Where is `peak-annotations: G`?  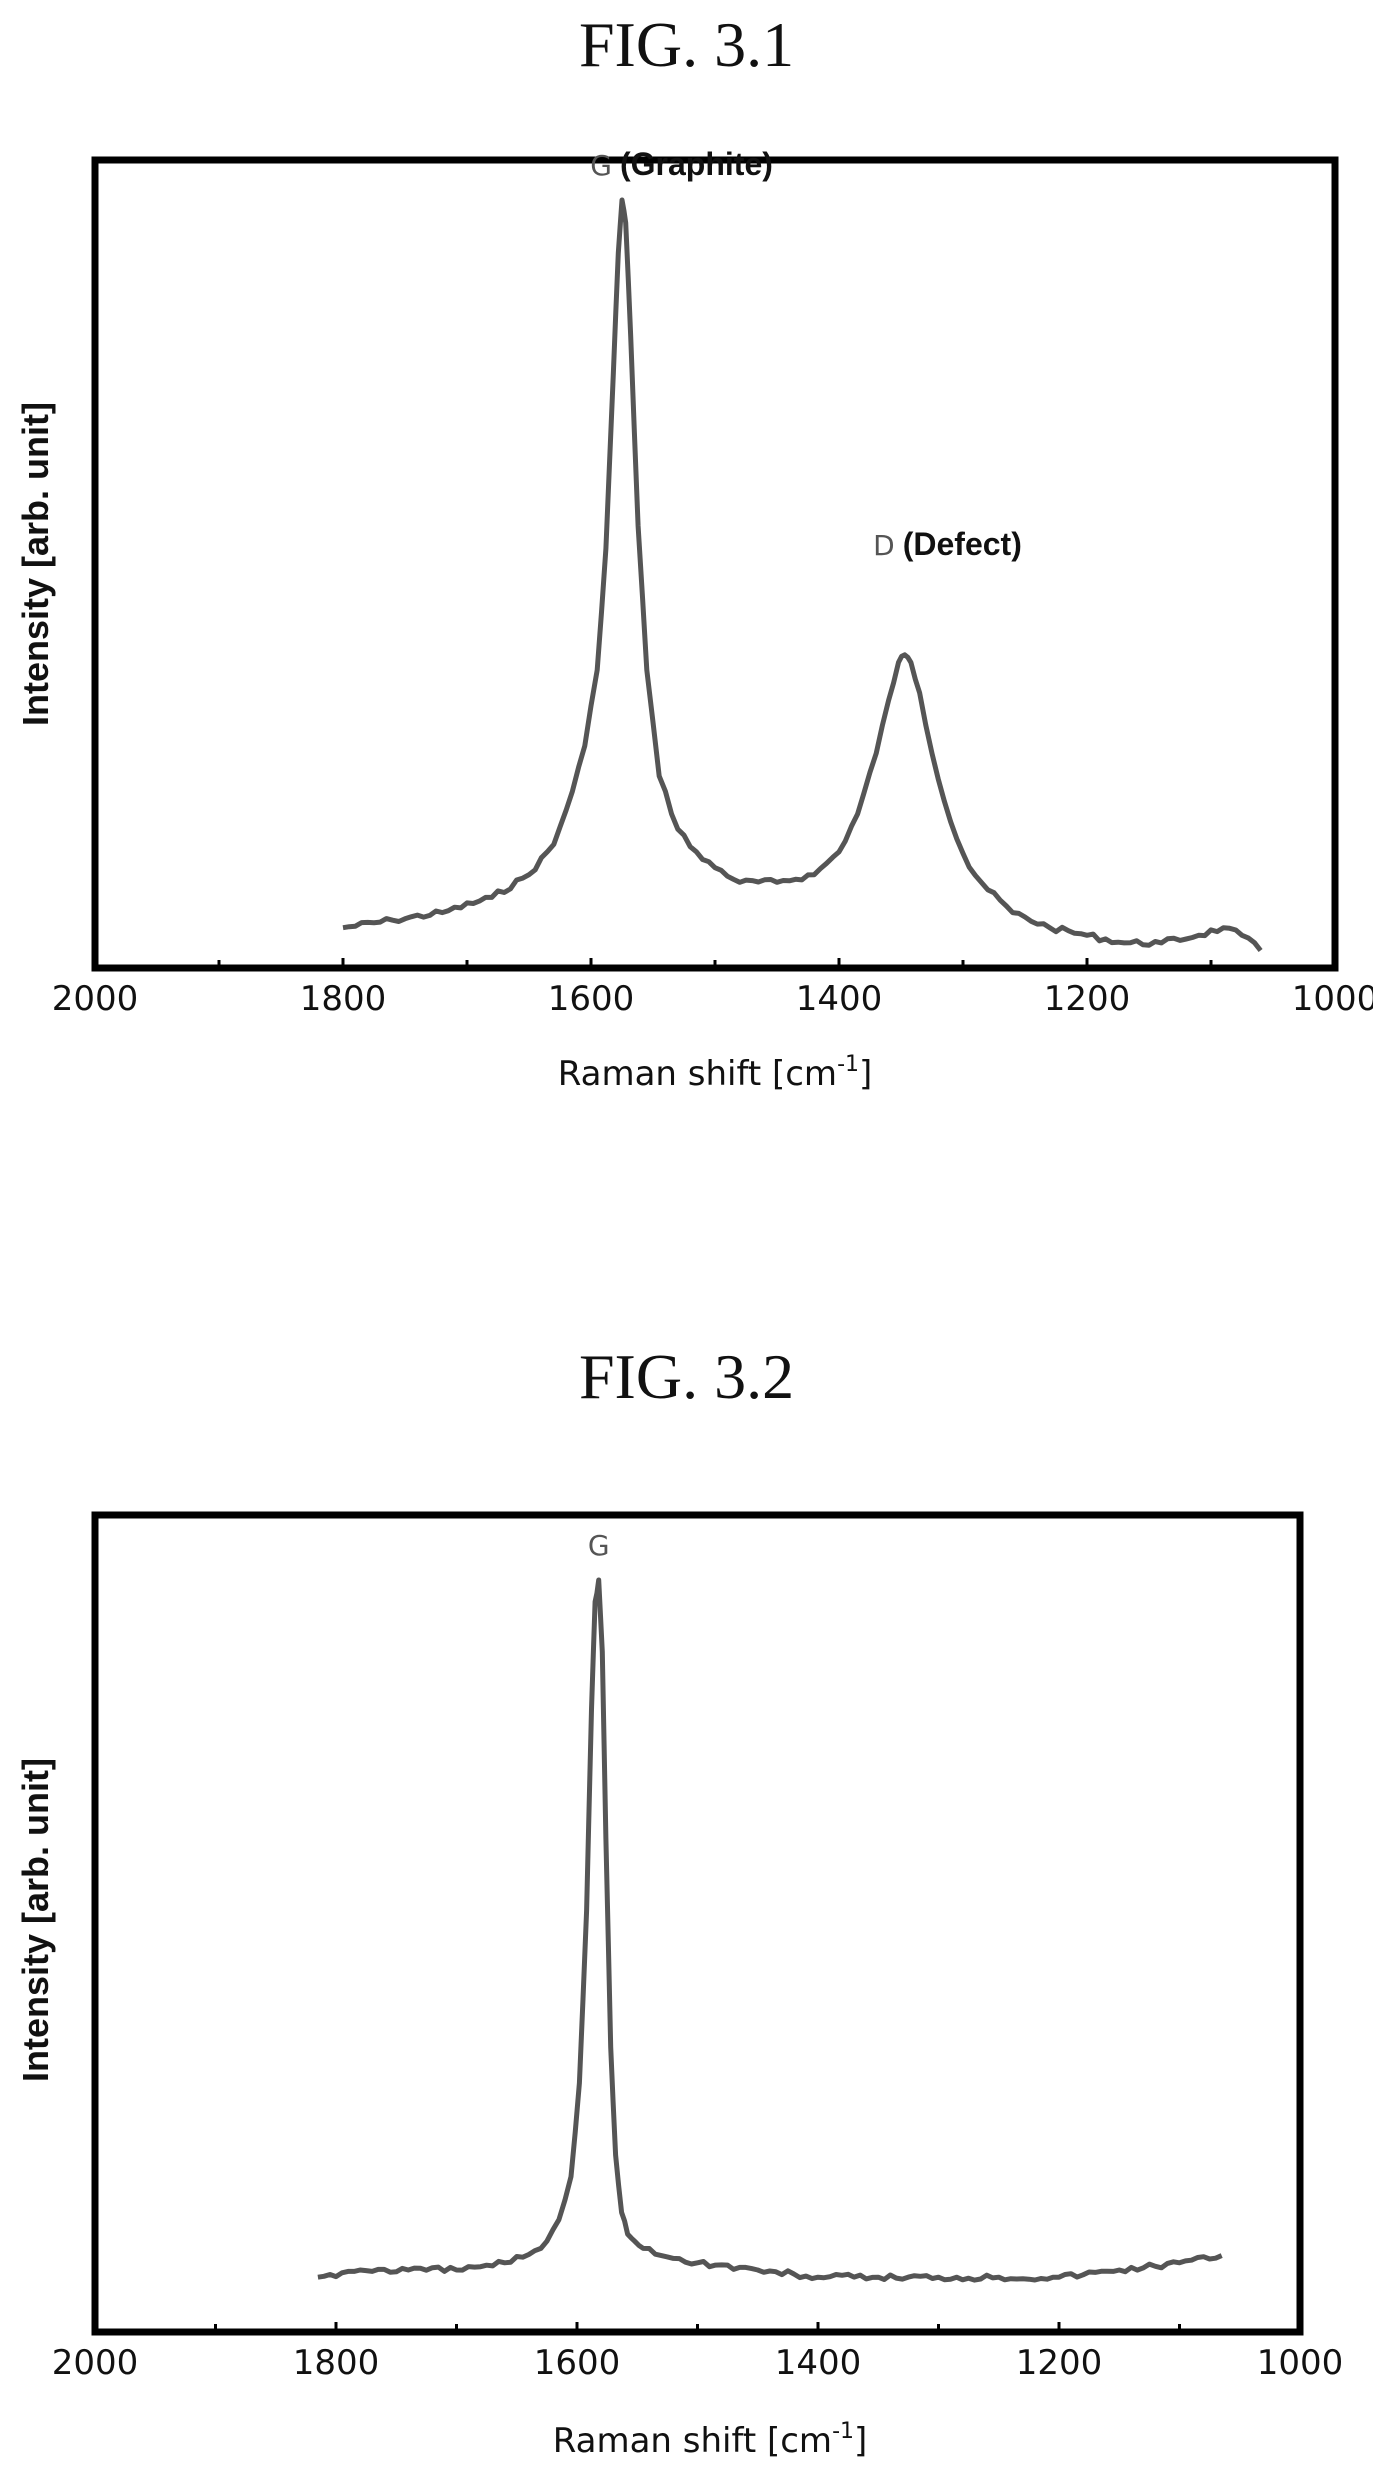
peak-annotations: G is located at coordinates (599, 1545).